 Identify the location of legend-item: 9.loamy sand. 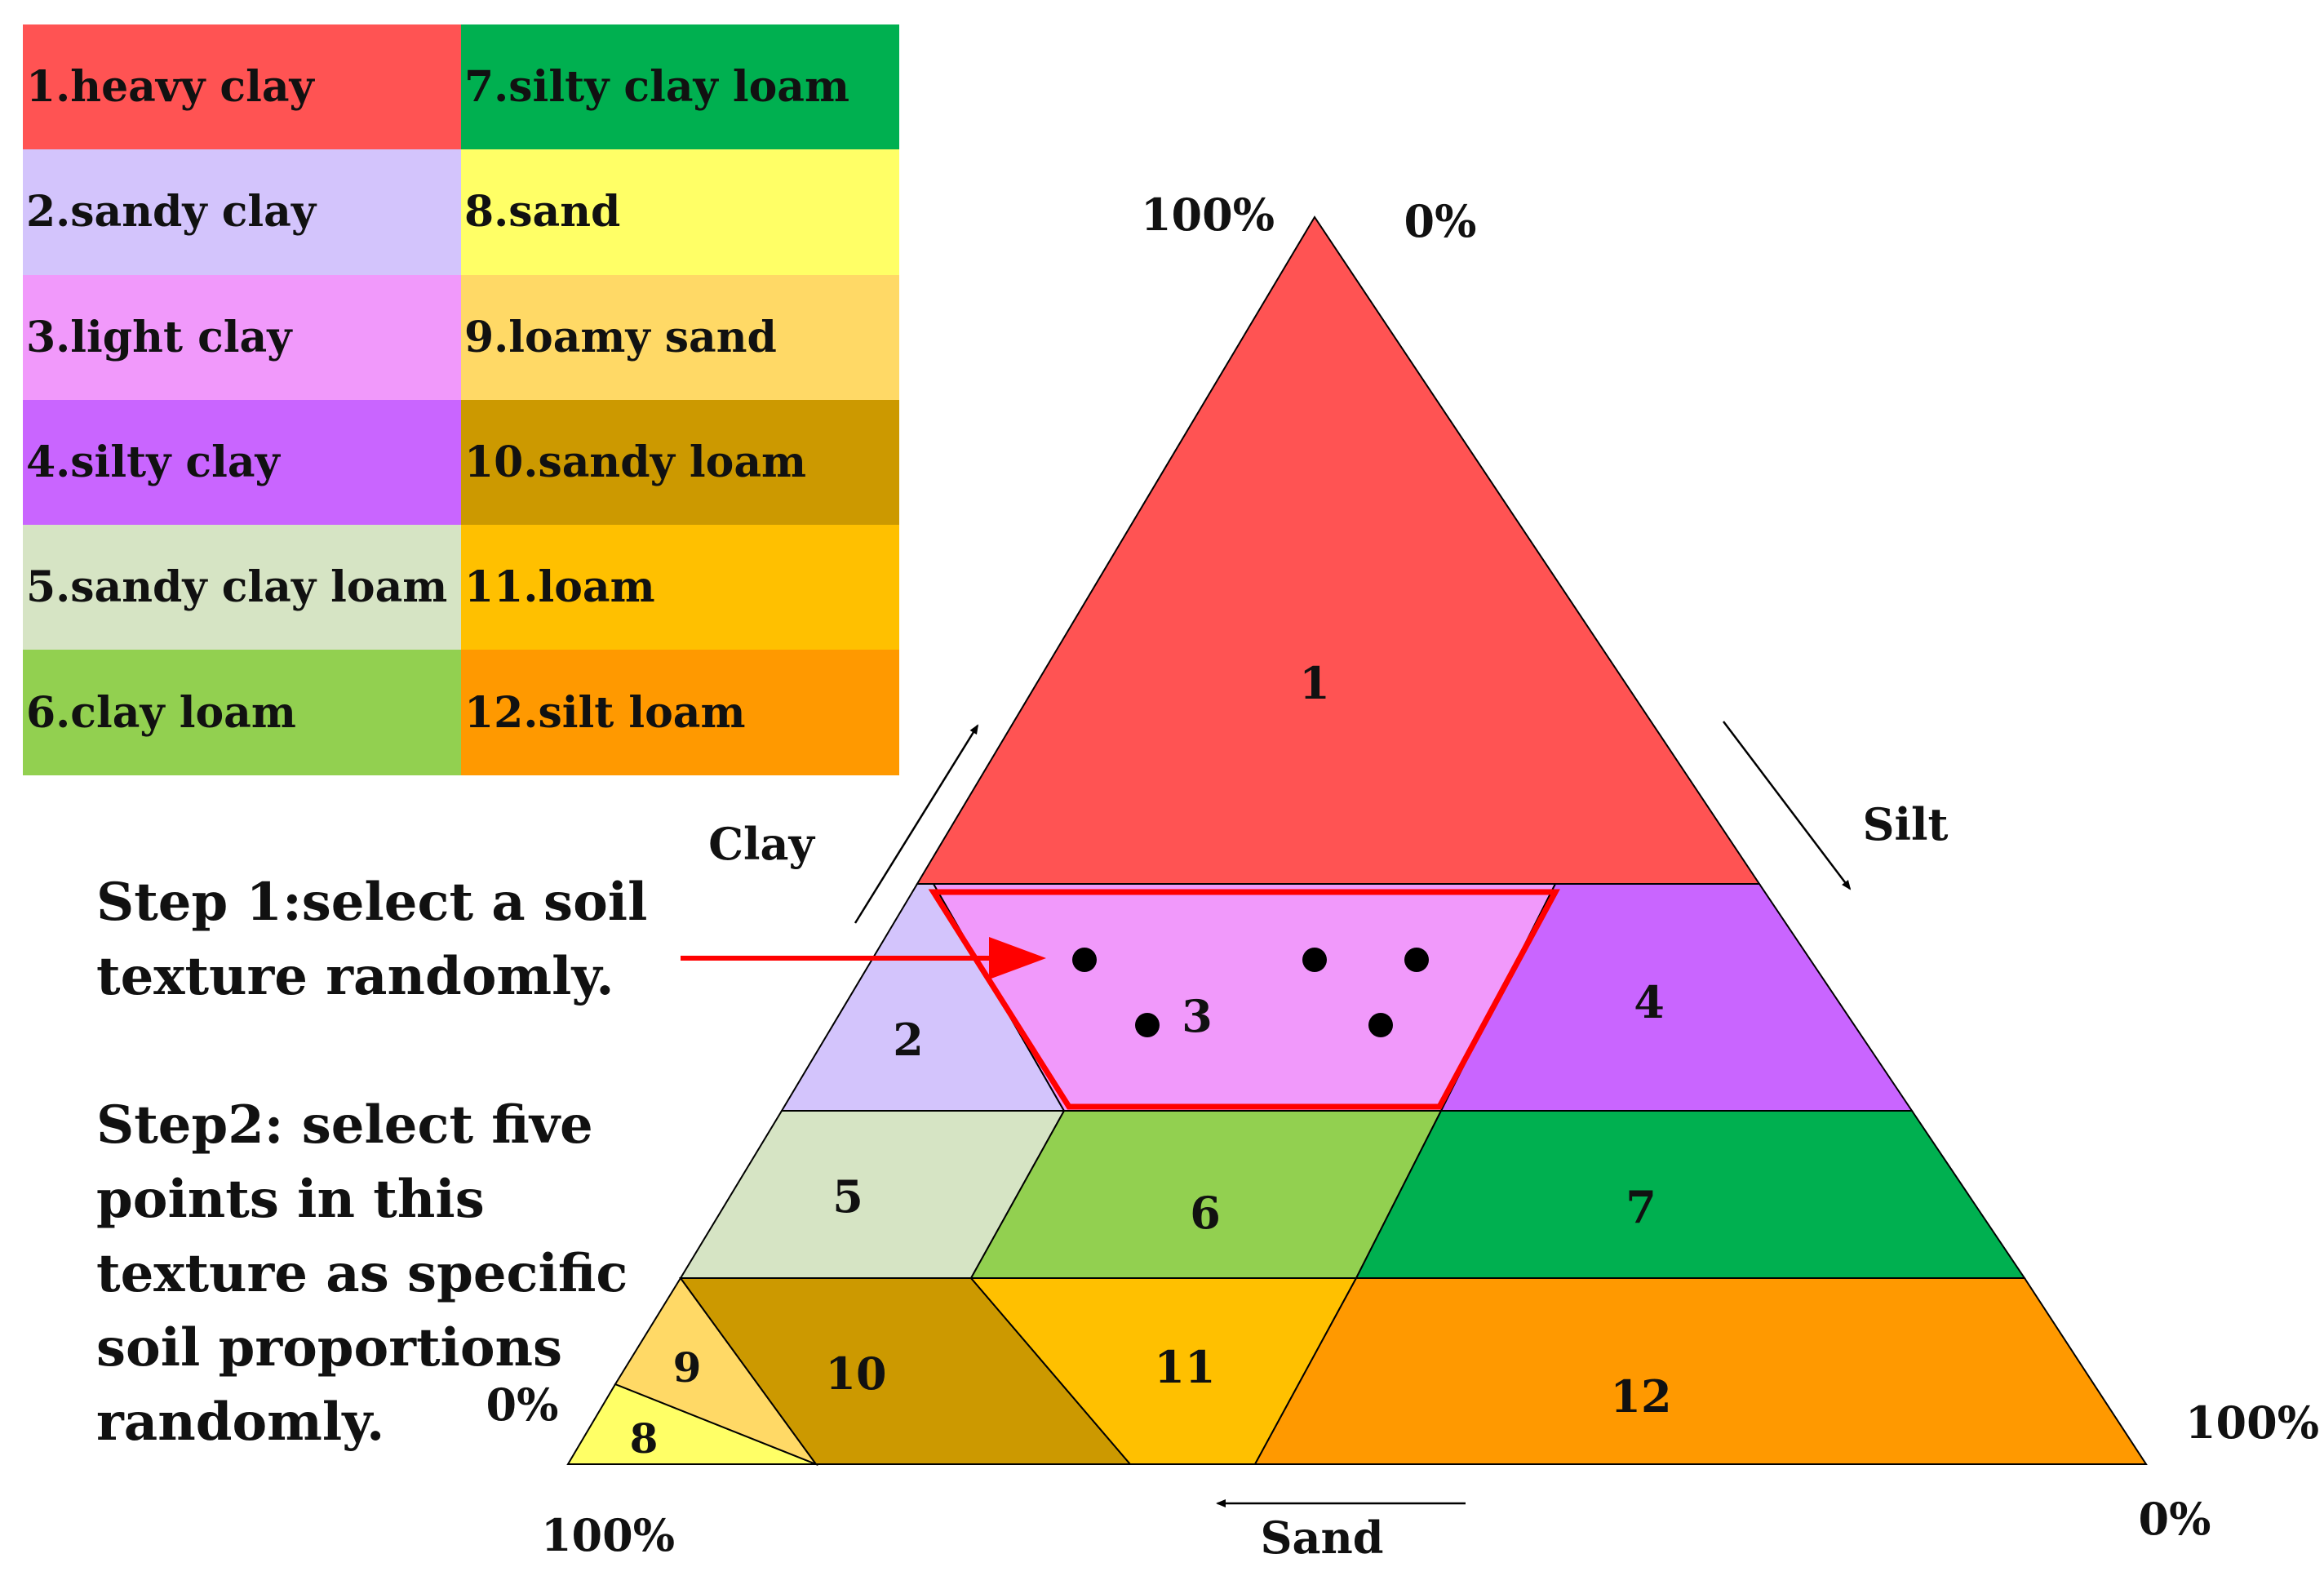
(680, 337).